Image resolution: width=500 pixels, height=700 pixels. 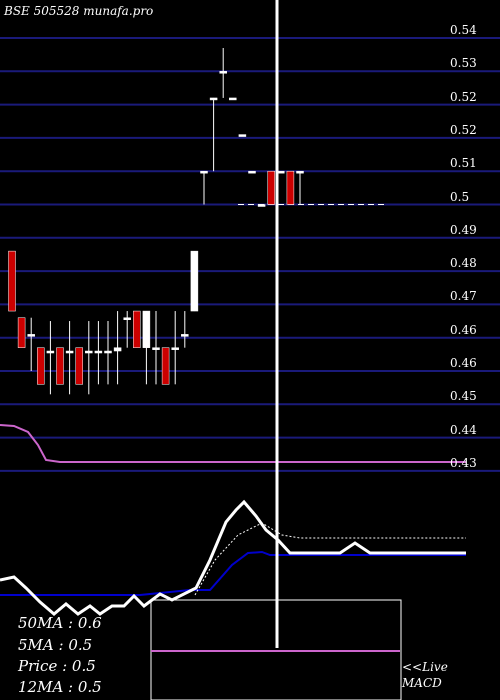 I want to click on macd-dotted-line, so click(x=330, y=559).